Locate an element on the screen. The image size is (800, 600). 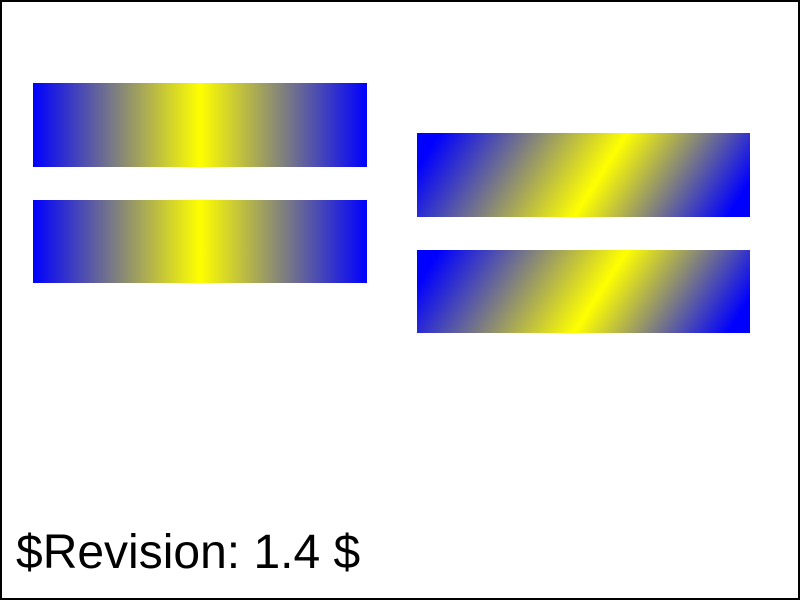
gradient-bar-right-bottom is located at coordinates (583, 291).